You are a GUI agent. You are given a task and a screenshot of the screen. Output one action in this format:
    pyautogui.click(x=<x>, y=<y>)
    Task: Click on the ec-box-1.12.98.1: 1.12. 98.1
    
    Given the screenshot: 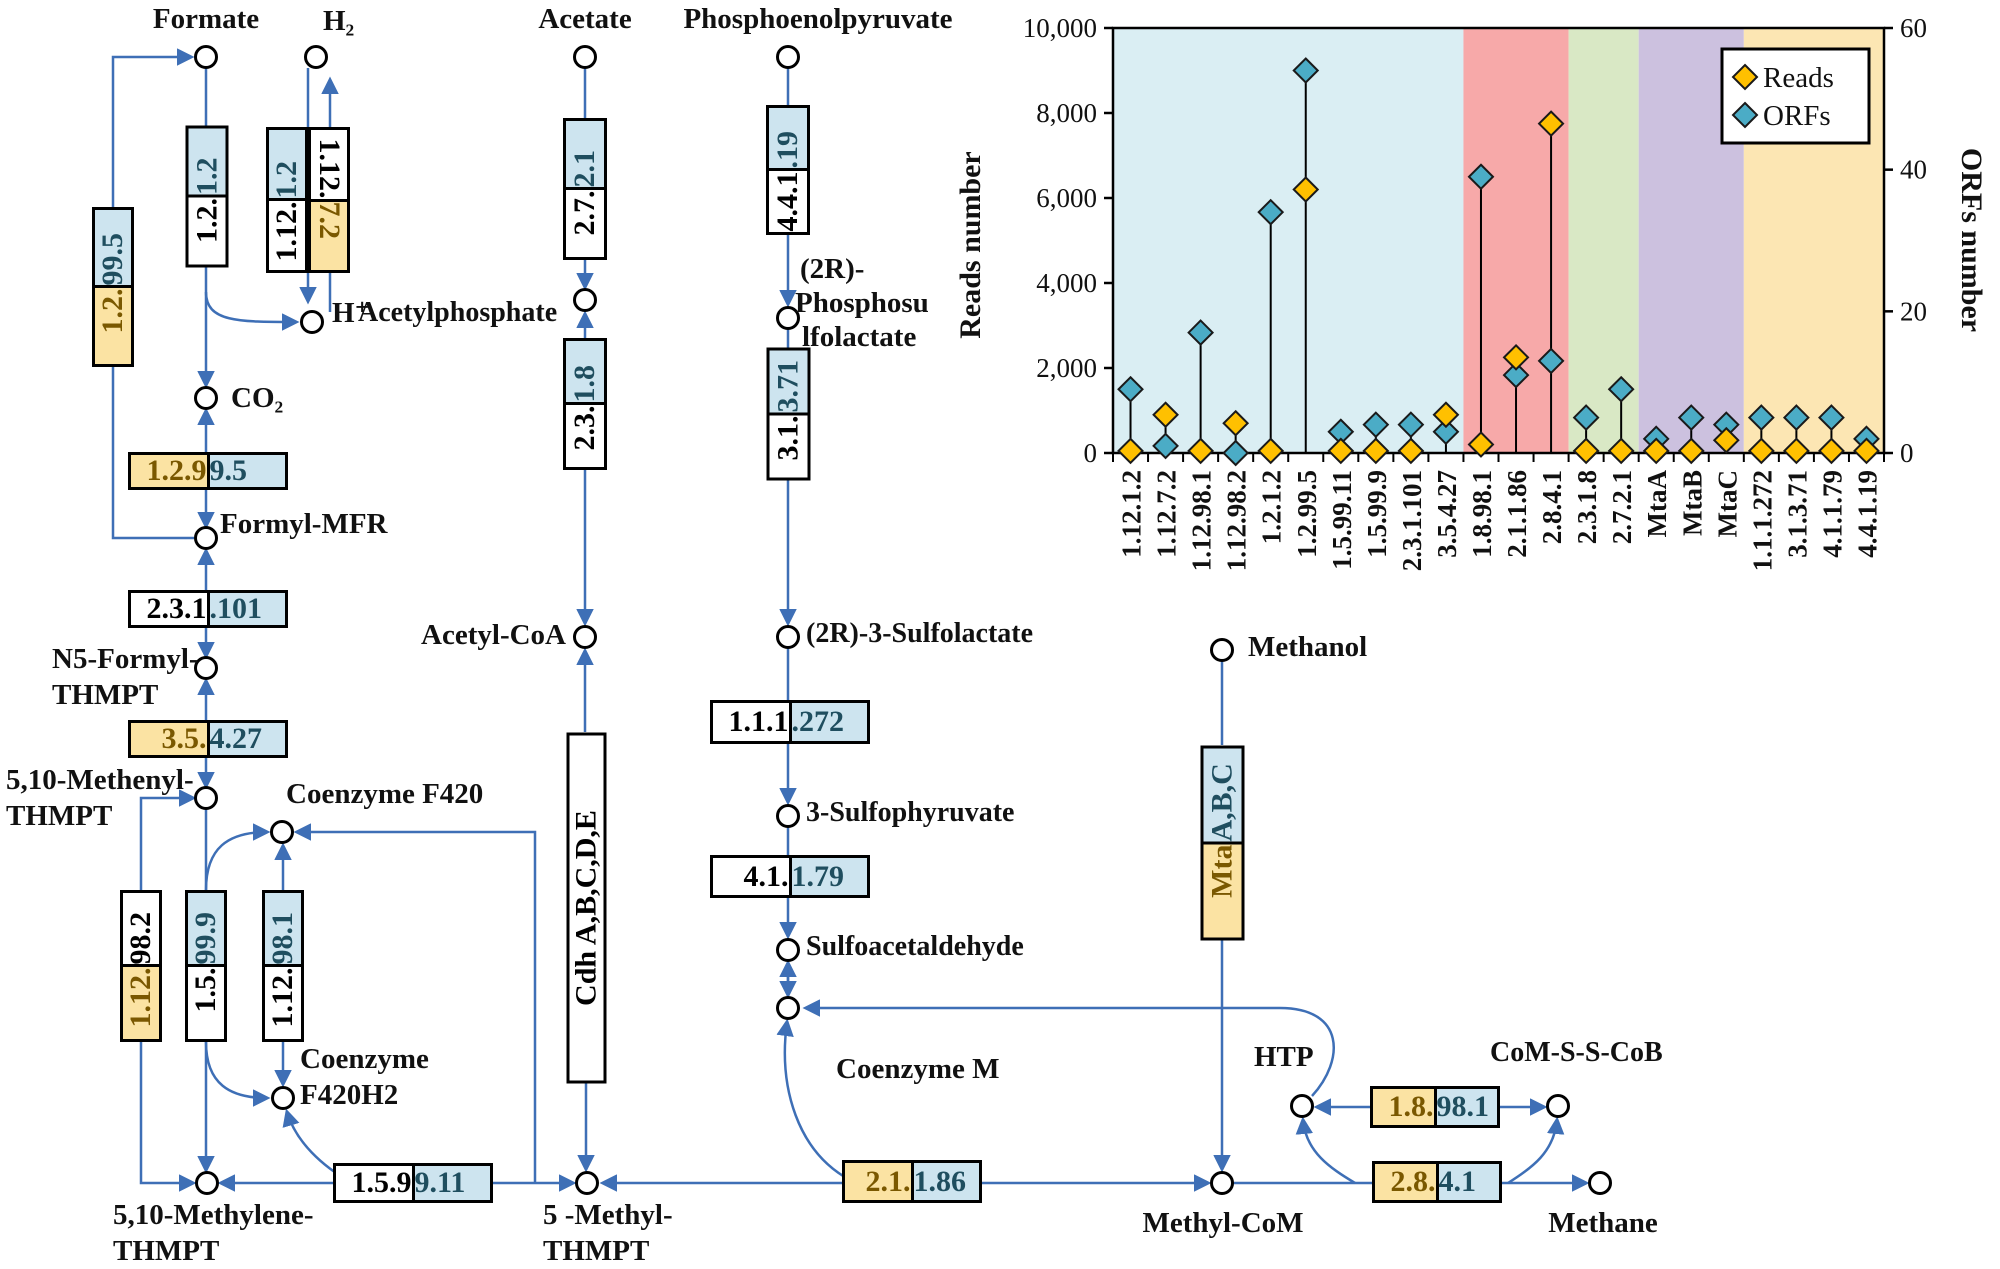 What is the action you would take?
    pyautogui.click(x=283, y=966)
    